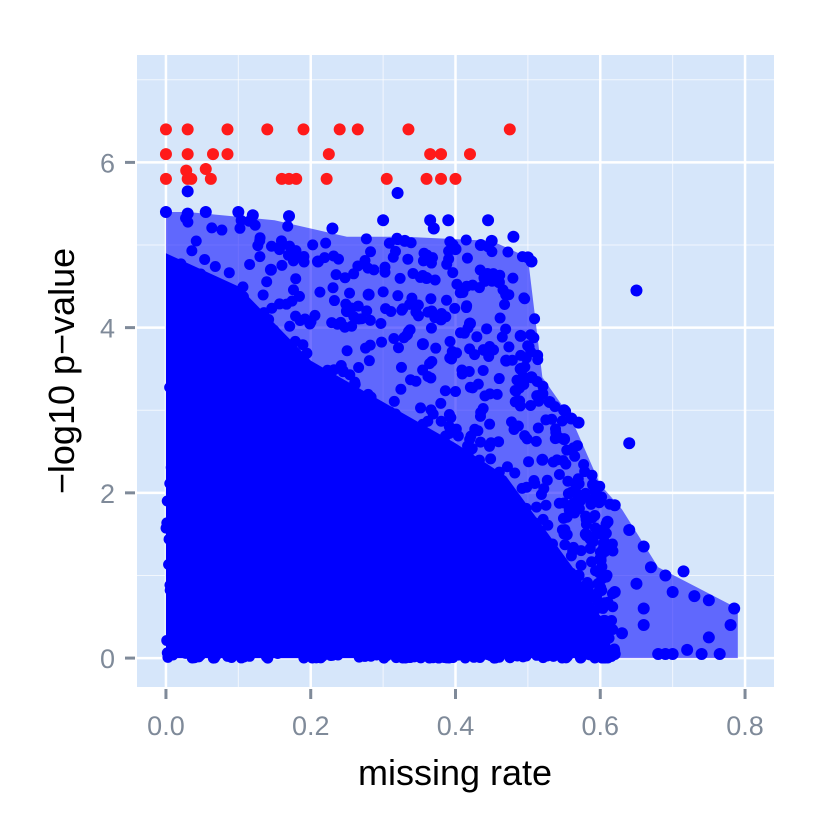  What do you see at coordinates (455, 772) in the screenshot?
I see `x-axis-title: missing rate` at bounding box center [455, 772].